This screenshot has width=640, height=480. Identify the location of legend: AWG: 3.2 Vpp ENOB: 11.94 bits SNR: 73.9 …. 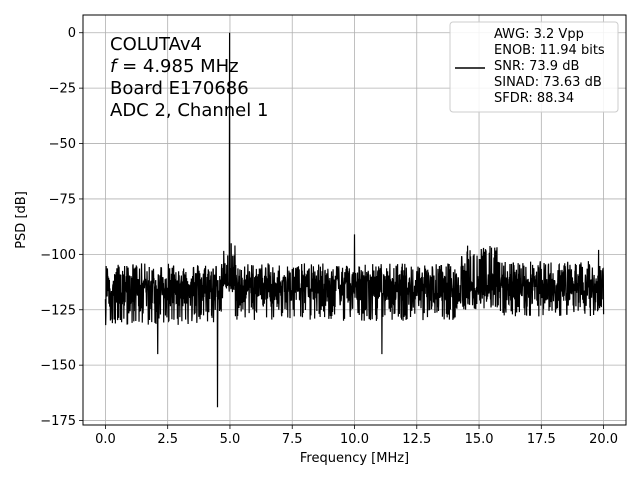
(534, 67).